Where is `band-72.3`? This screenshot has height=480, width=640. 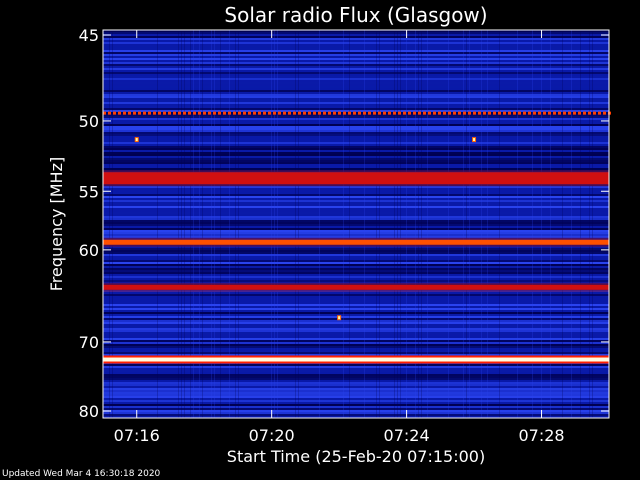 band-72.3 is located at coordinates (356, 359).